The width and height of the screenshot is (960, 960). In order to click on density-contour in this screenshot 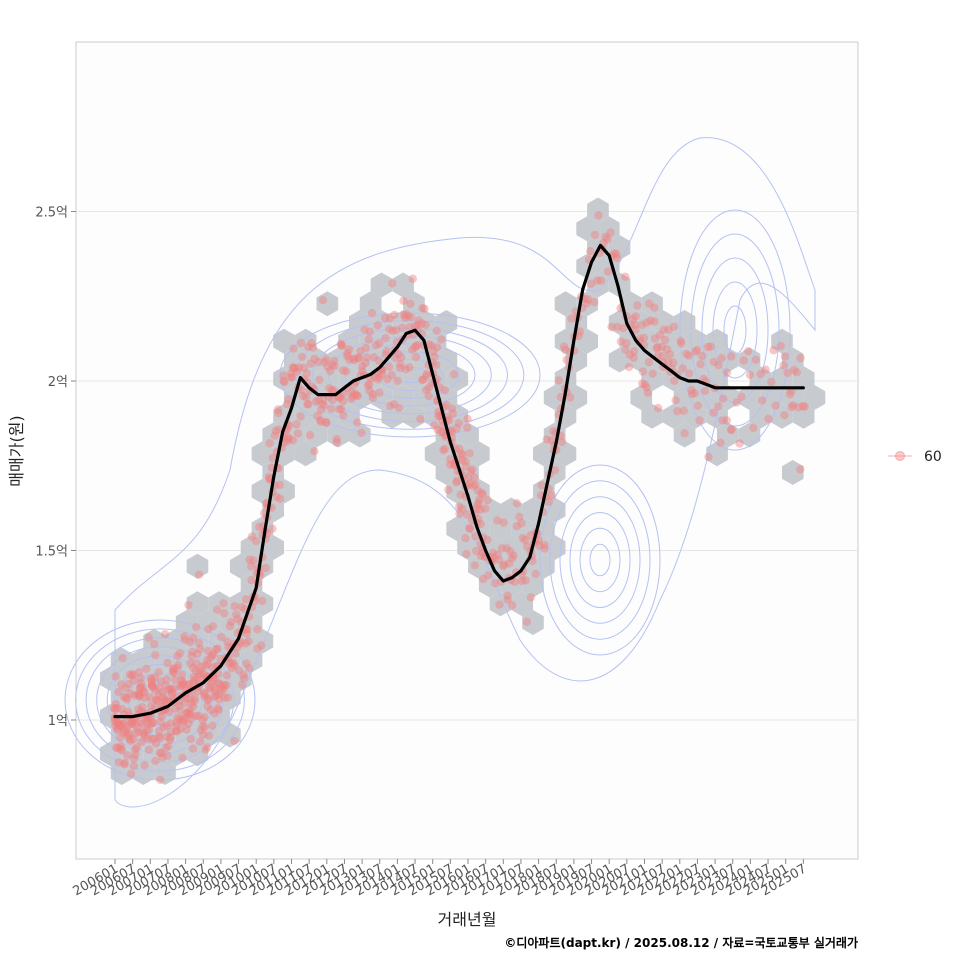, I will do `click(160, 700)`.